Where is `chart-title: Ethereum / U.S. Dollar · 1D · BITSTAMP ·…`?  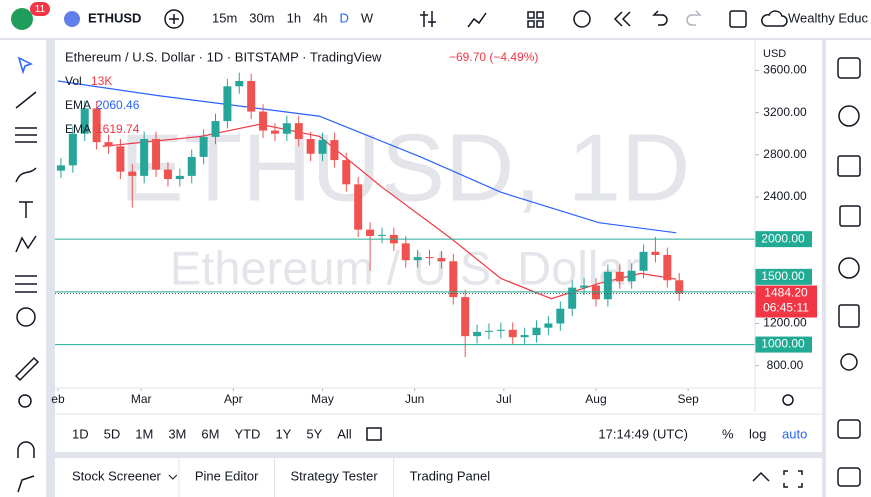
chart-title: Ethereum / U.S. Dollar · 1D · BITSTAMP ·… is located at coordinates (223, 56).